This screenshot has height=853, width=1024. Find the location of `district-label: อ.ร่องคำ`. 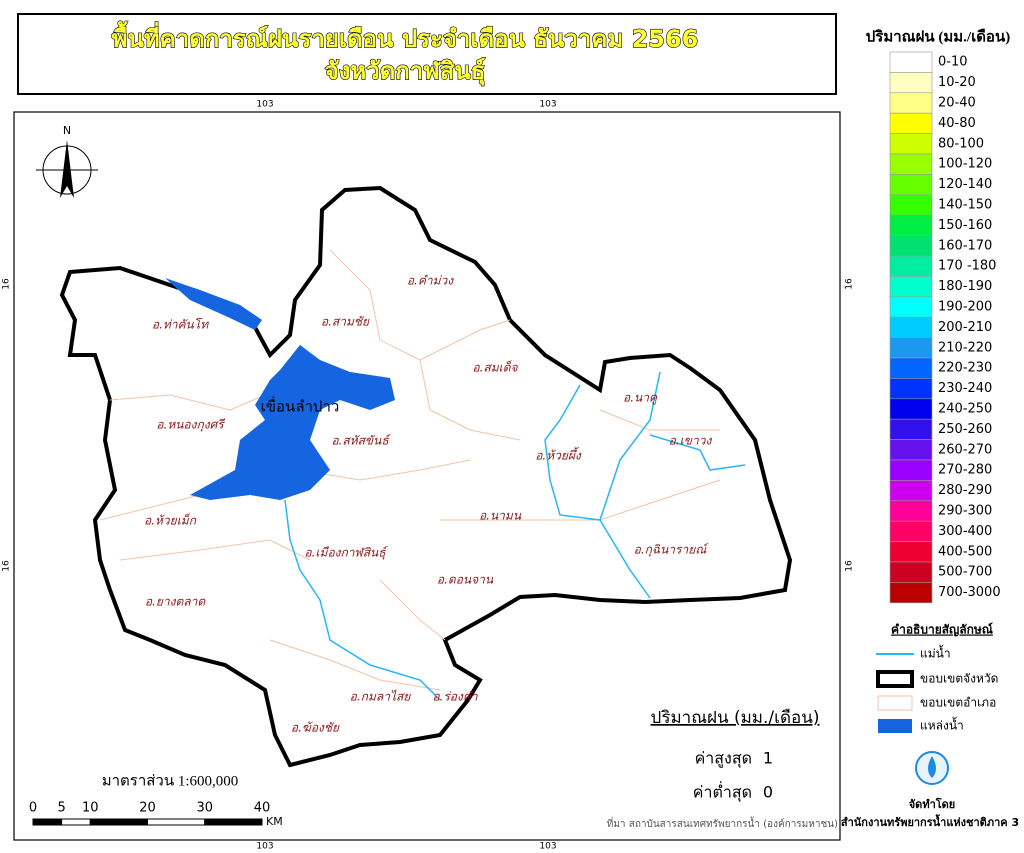

district-label: อ.ร่องคำ is located at coordinates (455, 697).